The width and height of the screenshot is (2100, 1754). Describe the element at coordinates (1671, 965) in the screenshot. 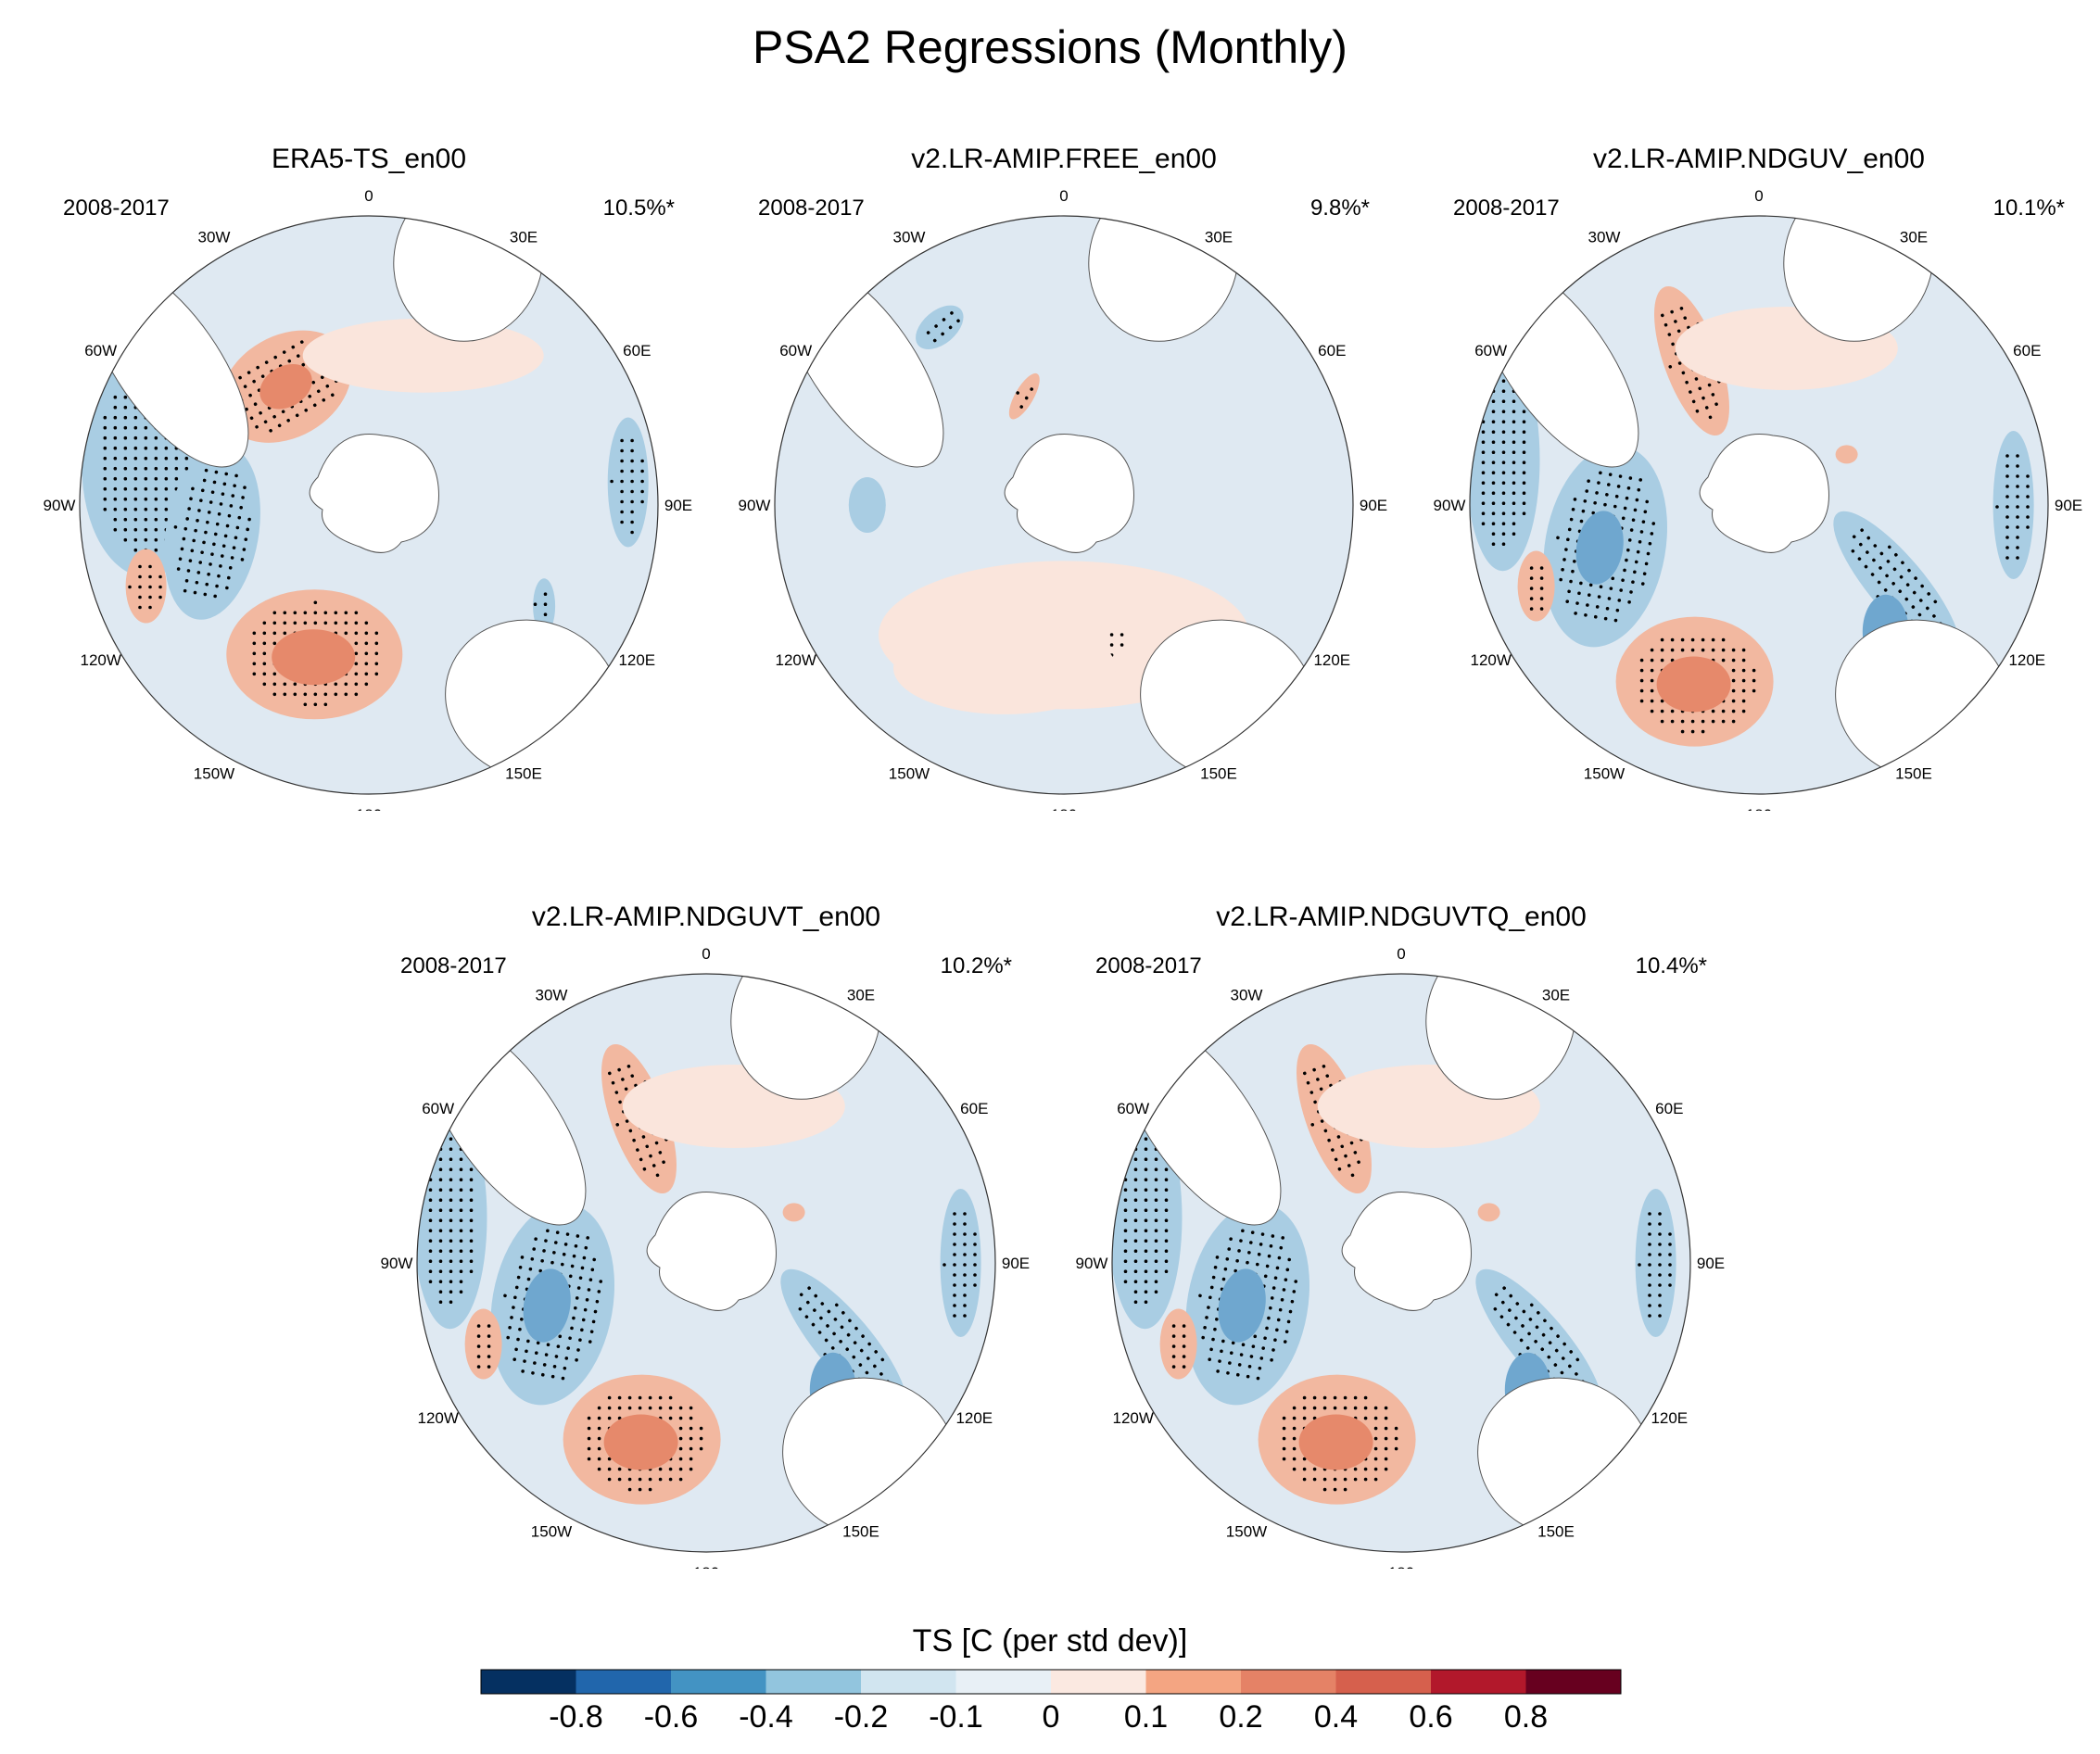

I see `variance-percent: 10.4%*` at that location.